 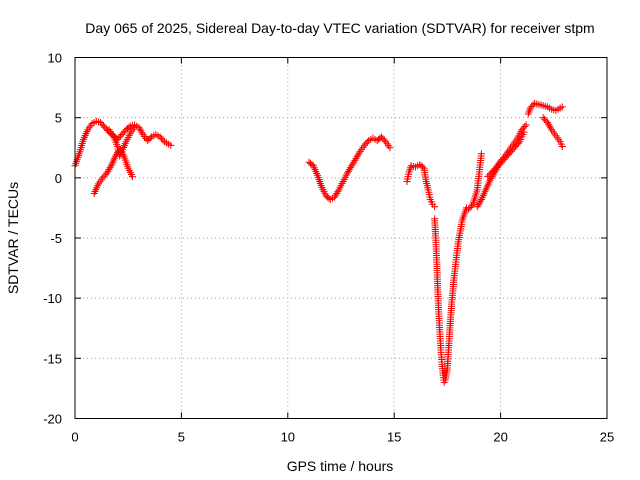 What do you see at coordinates (13, 238) in the screenshot?
I see `y-axis-label: SDTVAR / TECUs` at bounding box center [13, 238].